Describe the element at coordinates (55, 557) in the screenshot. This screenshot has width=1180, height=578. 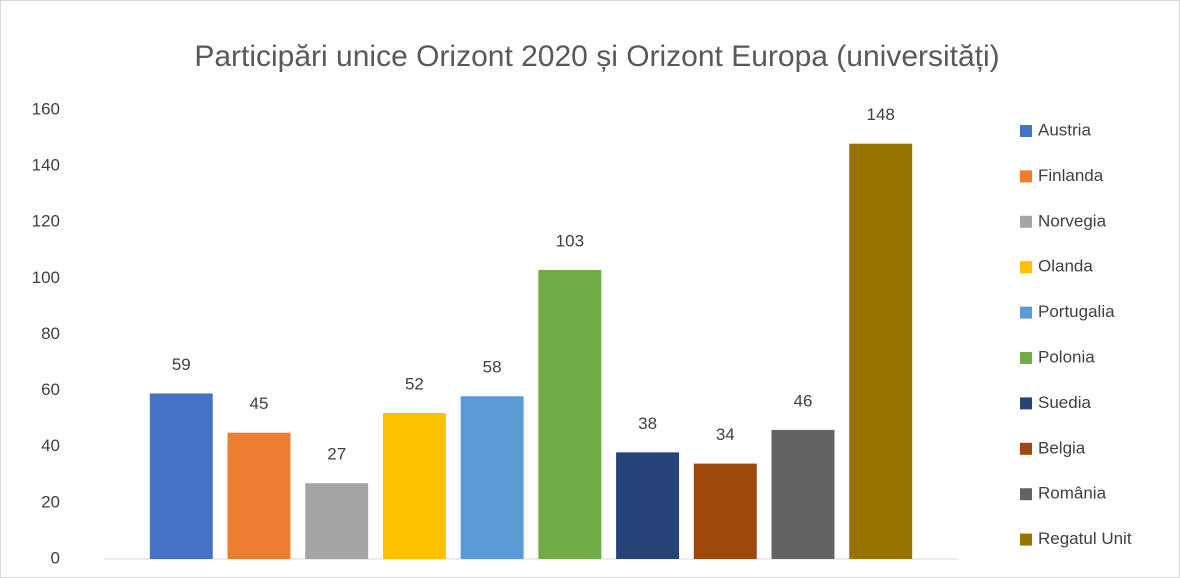
I see `y-tick-label: 0` at that location.